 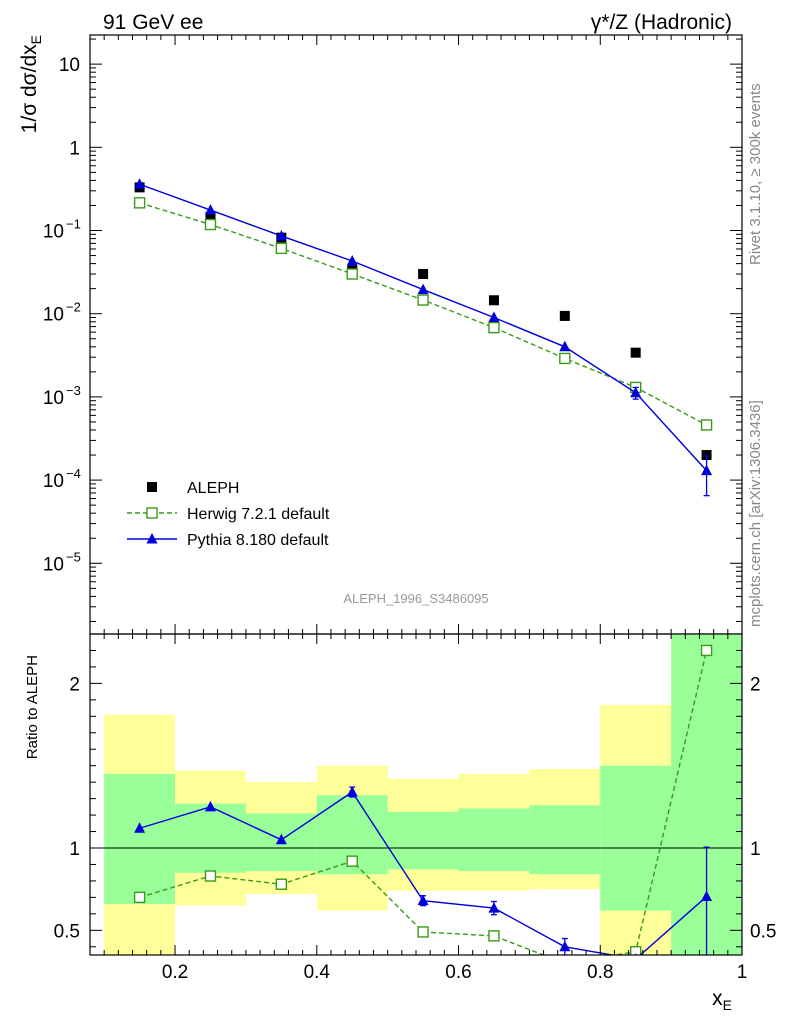 What do you see at coordinates (175, 972) in the screenshot?
I see `x-tick-label: 0.2` at bounding box center [175, 972].